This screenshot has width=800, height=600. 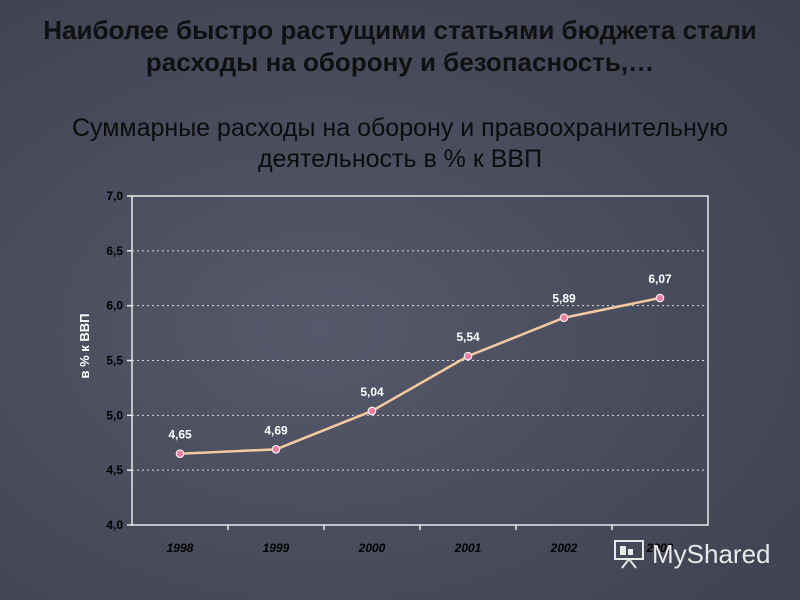 What do you see at coordinates (114, 470) in the screenshot?
I see `y-tick-label: 4,5` at bounding box center [114, 470].